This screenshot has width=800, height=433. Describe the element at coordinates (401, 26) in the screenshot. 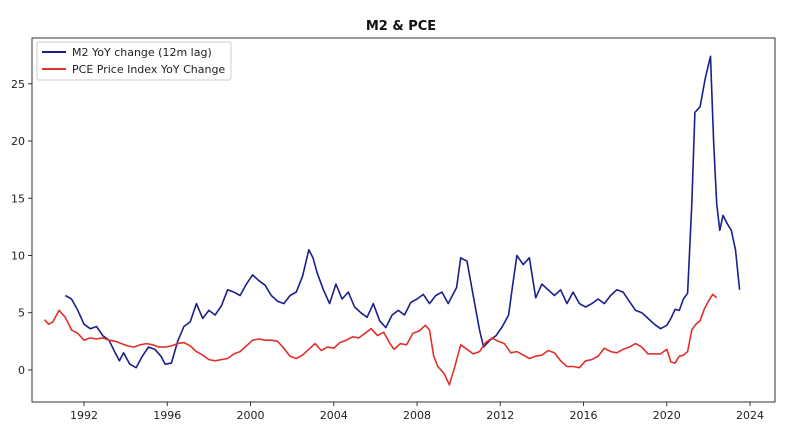

I see `chart-title: M2 & PCE` at that location.